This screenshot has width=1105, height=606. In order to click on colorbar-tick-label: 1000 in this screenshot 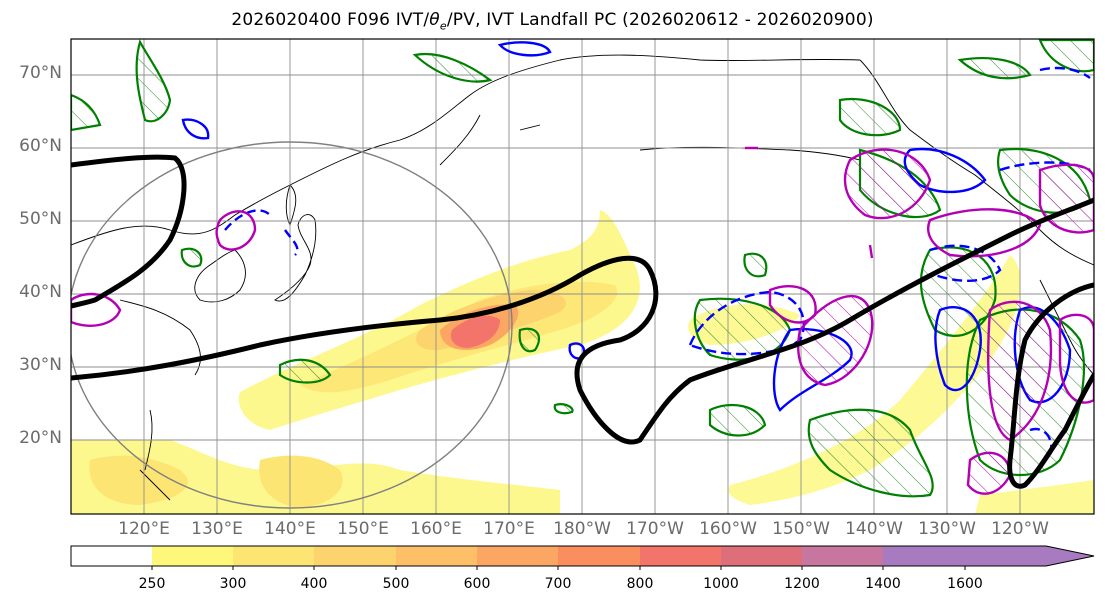, I will do `click(721, 584)`.